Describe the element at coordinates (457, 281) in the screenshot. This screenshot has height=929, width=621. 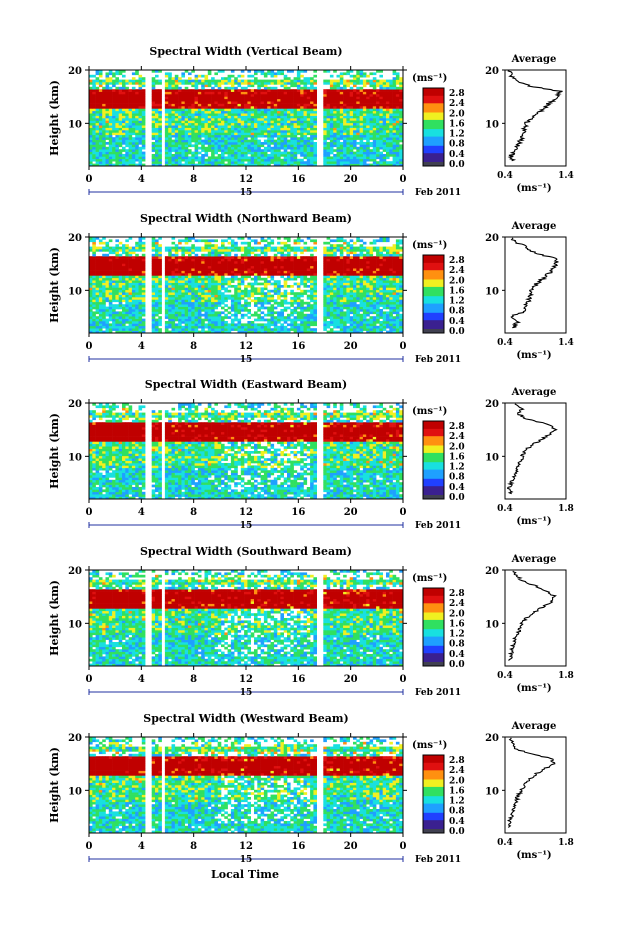
I see `colorbar-tick-label: 2.0` at that location.